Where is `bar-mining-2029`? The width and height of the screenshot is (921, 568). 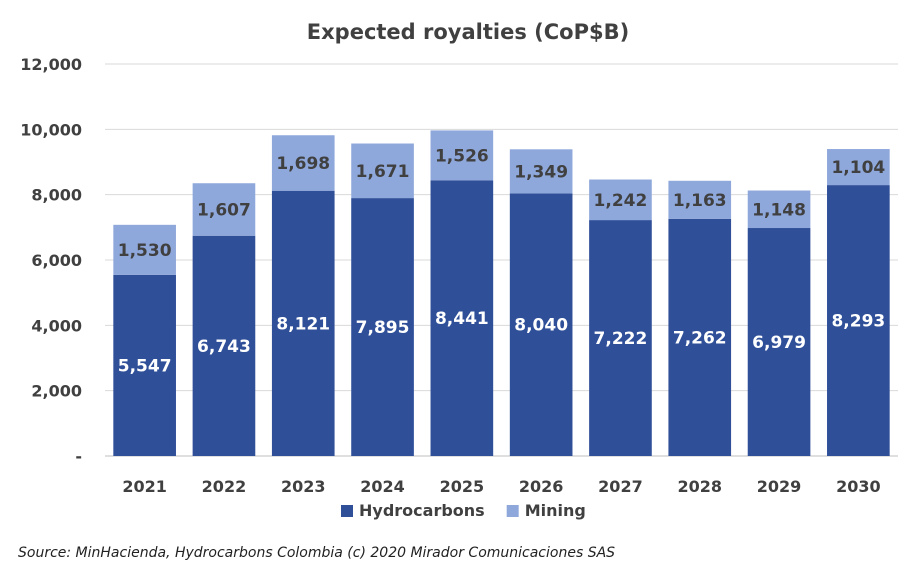 bar-mining-2029 is located at coordinates (779, 209).